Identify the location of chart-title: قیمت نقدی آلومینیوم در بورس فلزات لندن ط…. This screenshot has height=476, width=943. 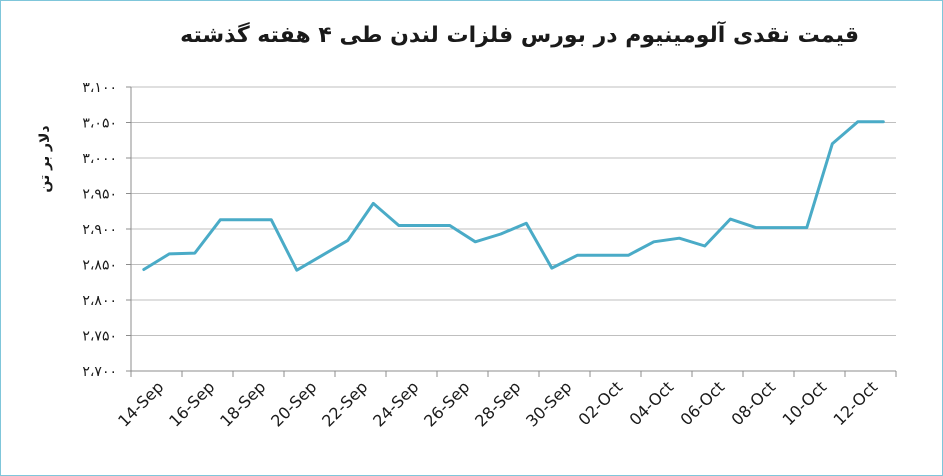
(519, 35).